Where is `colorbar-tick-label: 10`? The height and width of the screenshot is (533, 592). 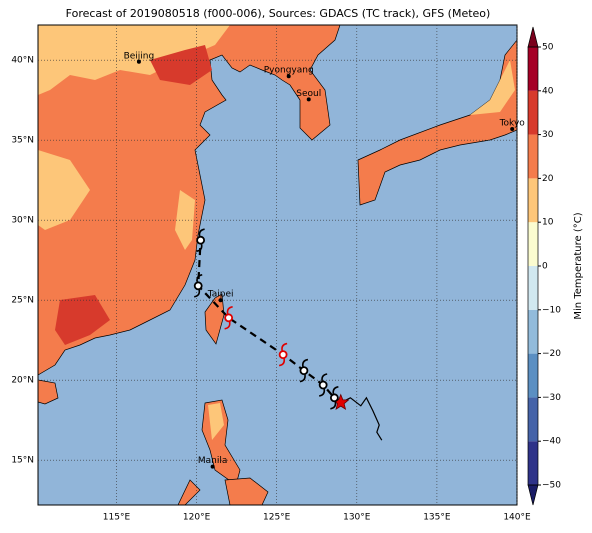
colorbar-tick-label: 10 is located at coordinates (548, 223).